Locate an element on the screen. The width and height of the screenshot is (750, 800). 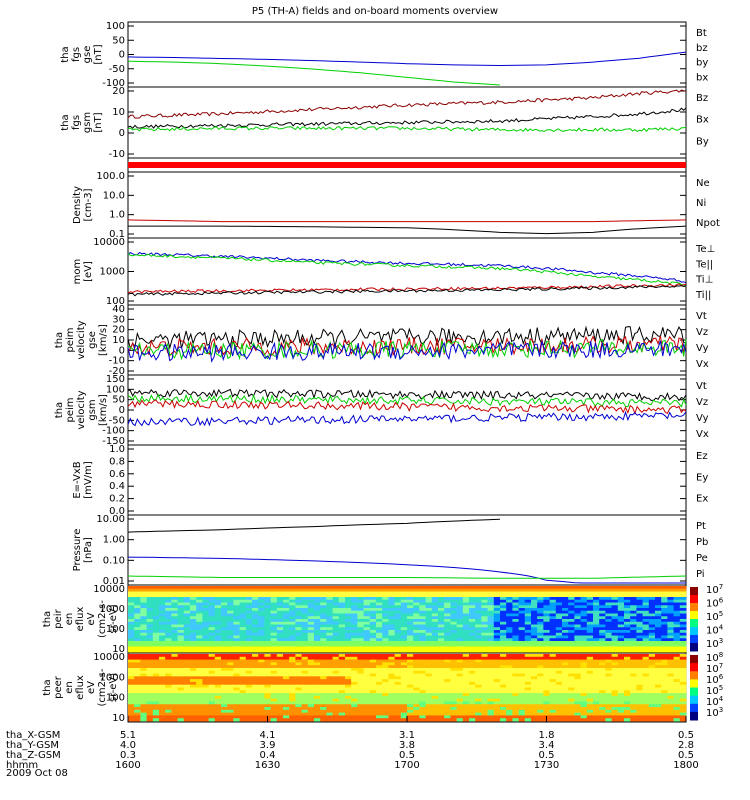
y-axis-label: [eV] is located at coordinates (88, 271).